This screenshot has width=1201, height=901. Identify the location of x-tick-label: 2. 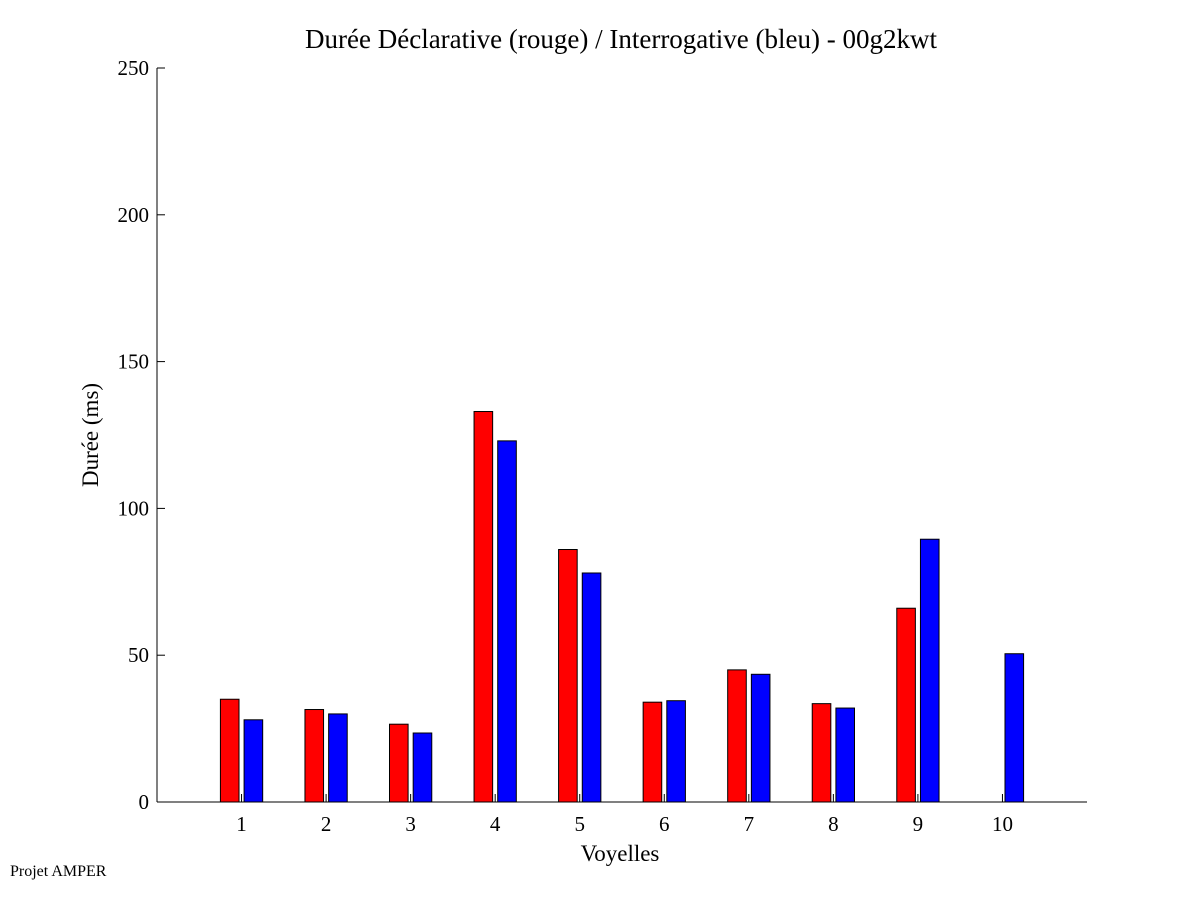
(326, 824).